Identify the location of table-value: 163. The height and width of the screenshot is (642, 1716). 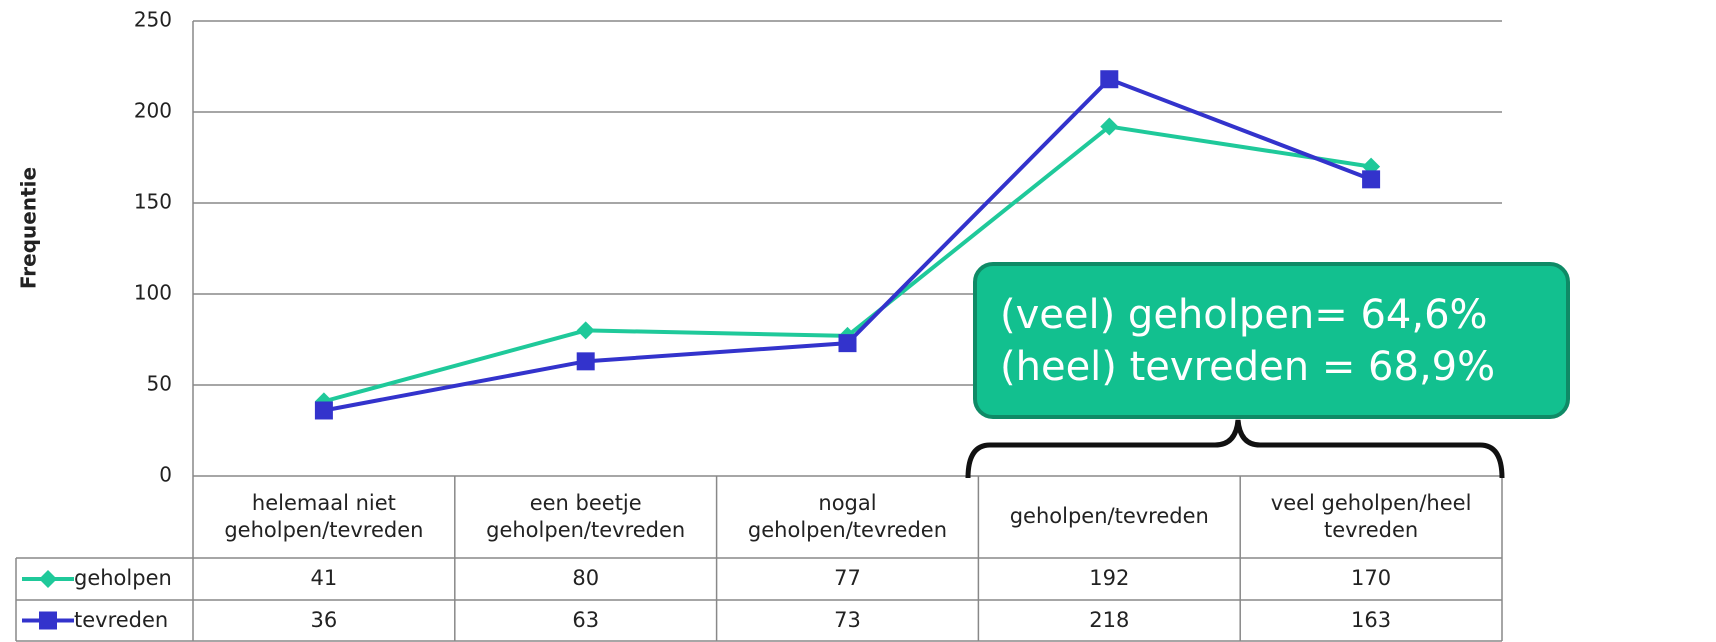
(1371, 619).